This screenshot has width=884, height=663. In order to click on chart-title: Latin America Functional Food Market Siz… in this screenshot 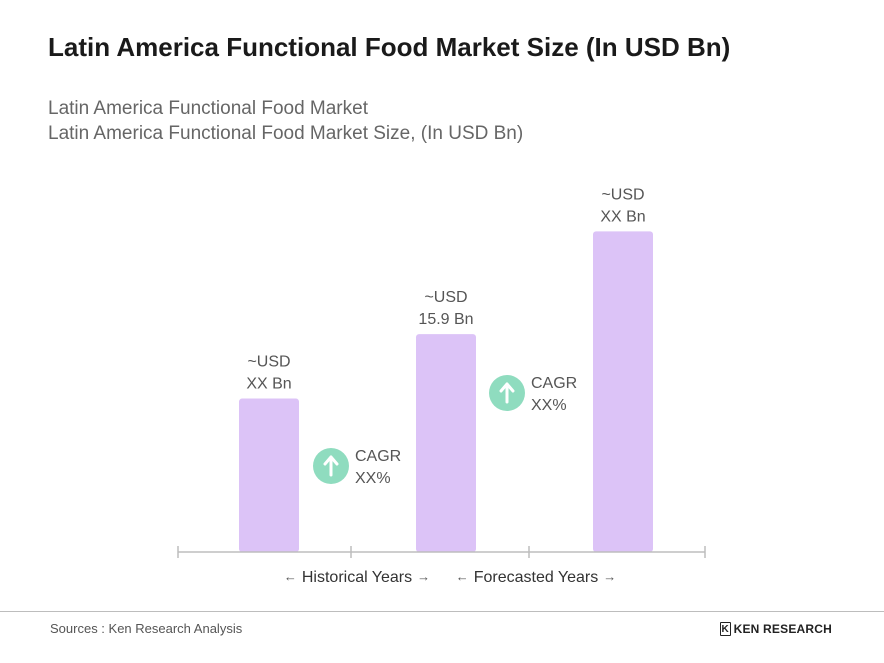, I will do `click(389, 47)`.